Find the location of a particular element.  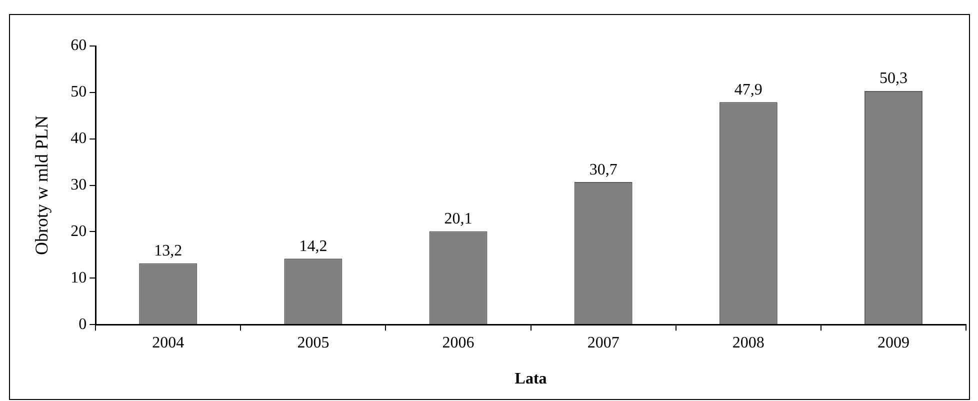

data-label: 50,3 is located at coordinates (893, 79).